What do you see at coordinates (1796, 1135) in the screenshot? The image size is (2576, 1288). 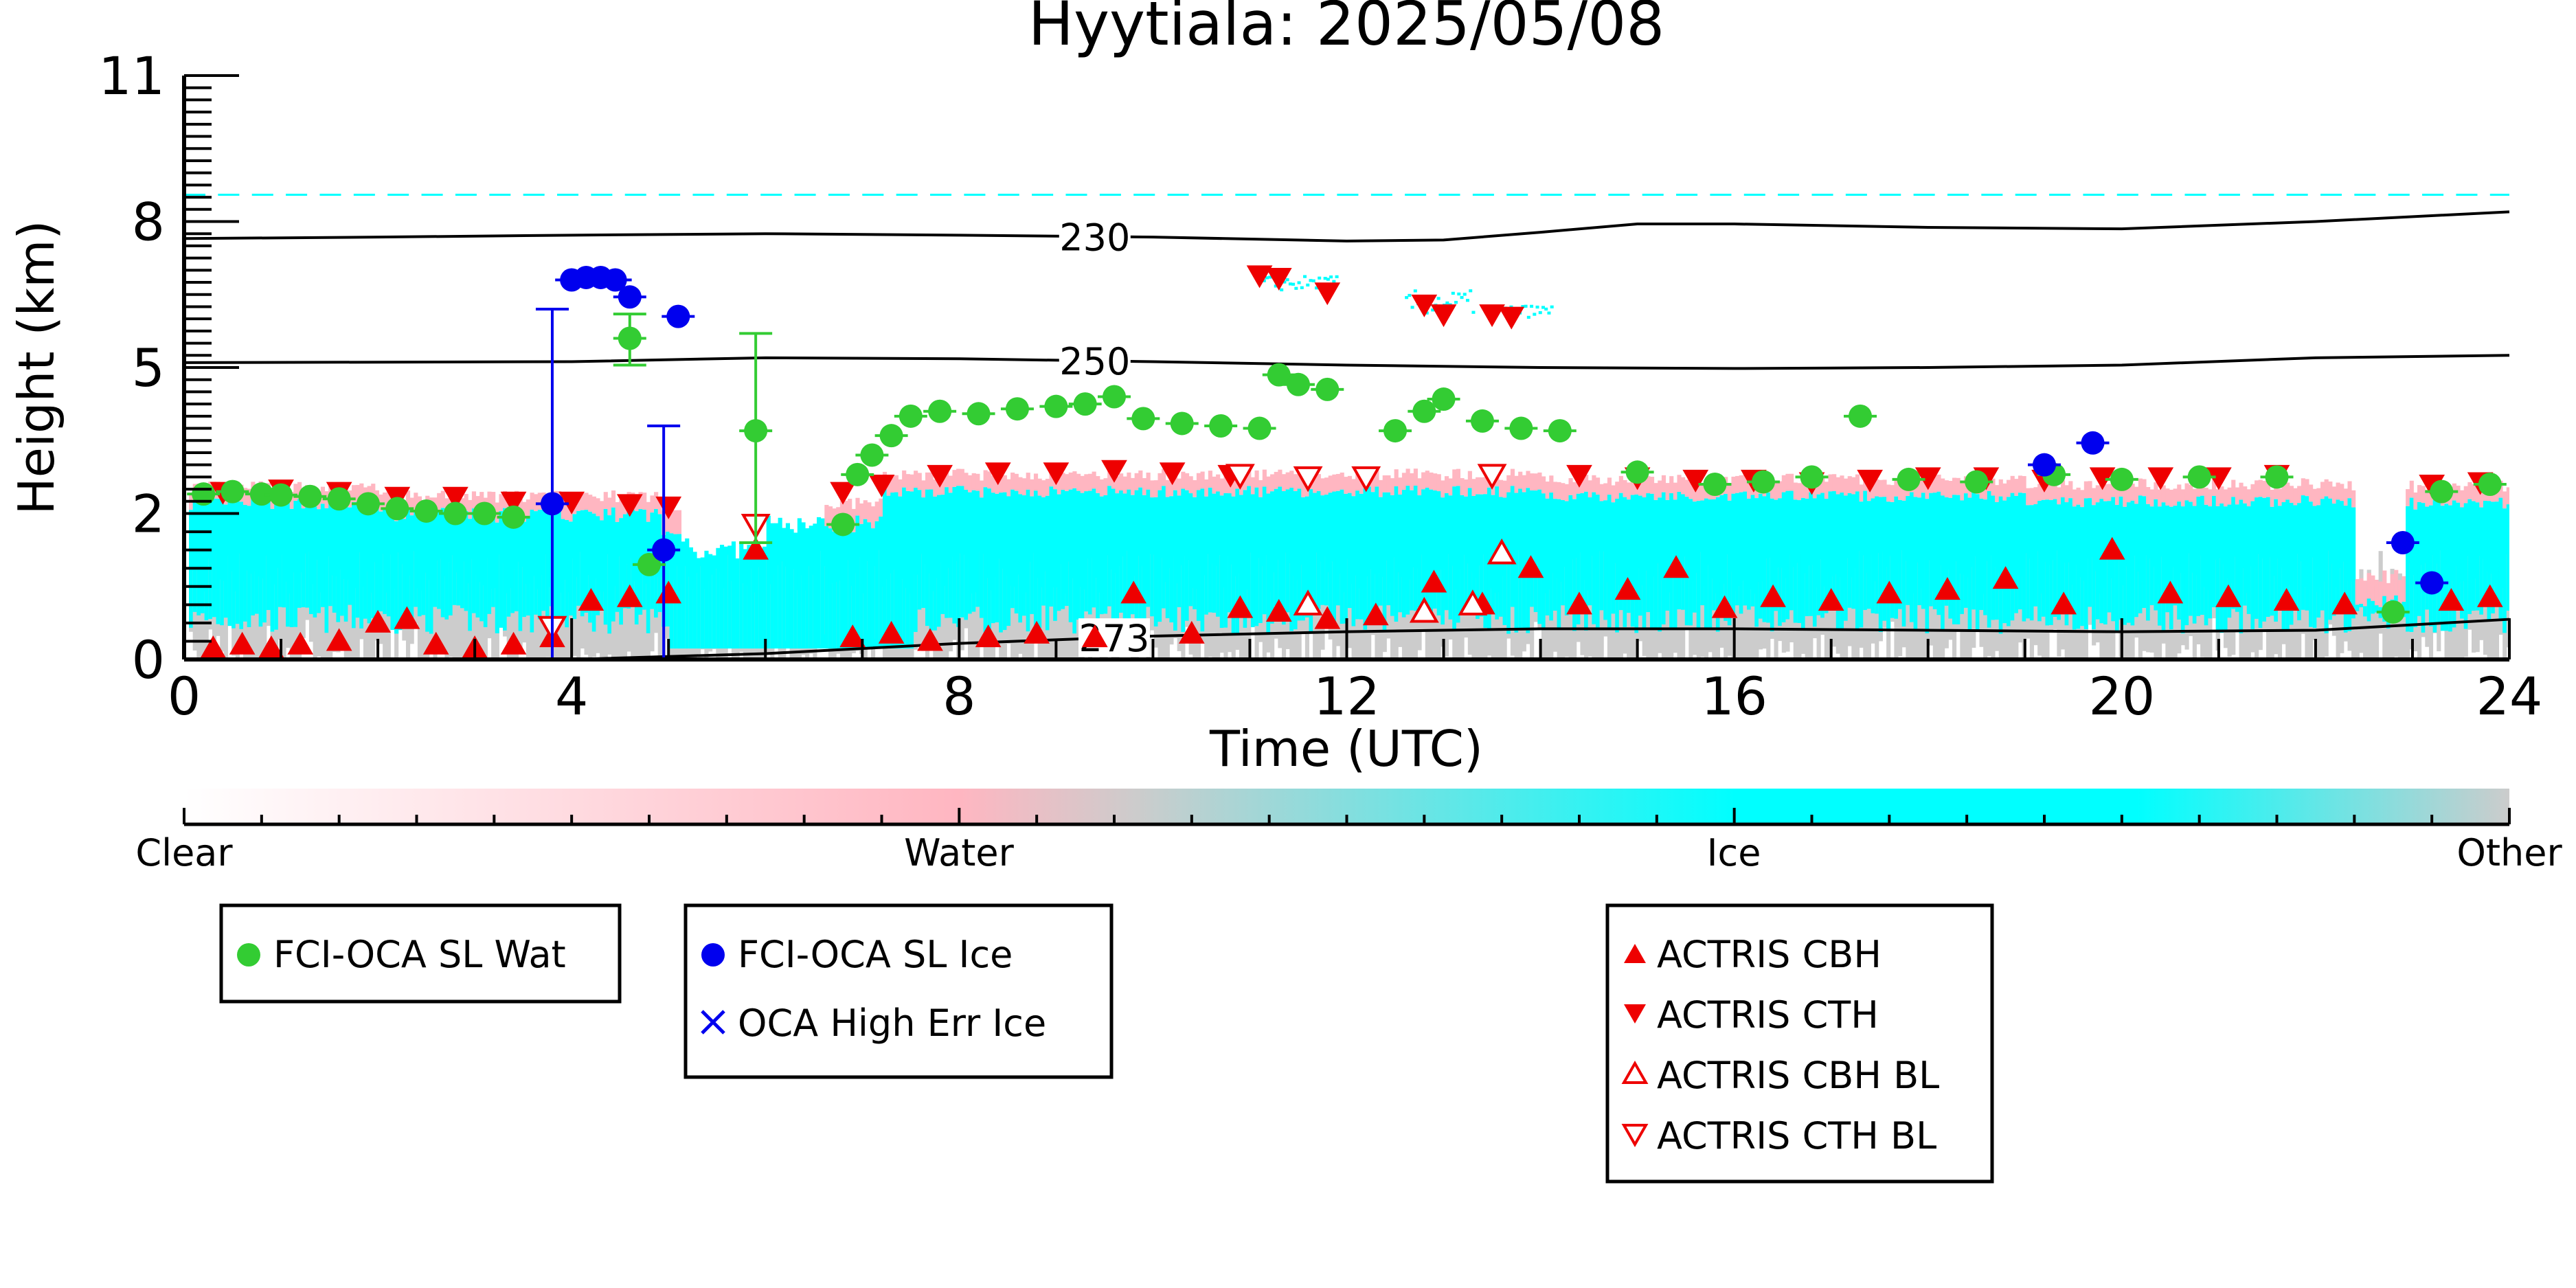 I see `legend-label-actris-cth-bl: ACTRIS CTH BL` at bounding box center [1796, 1135].